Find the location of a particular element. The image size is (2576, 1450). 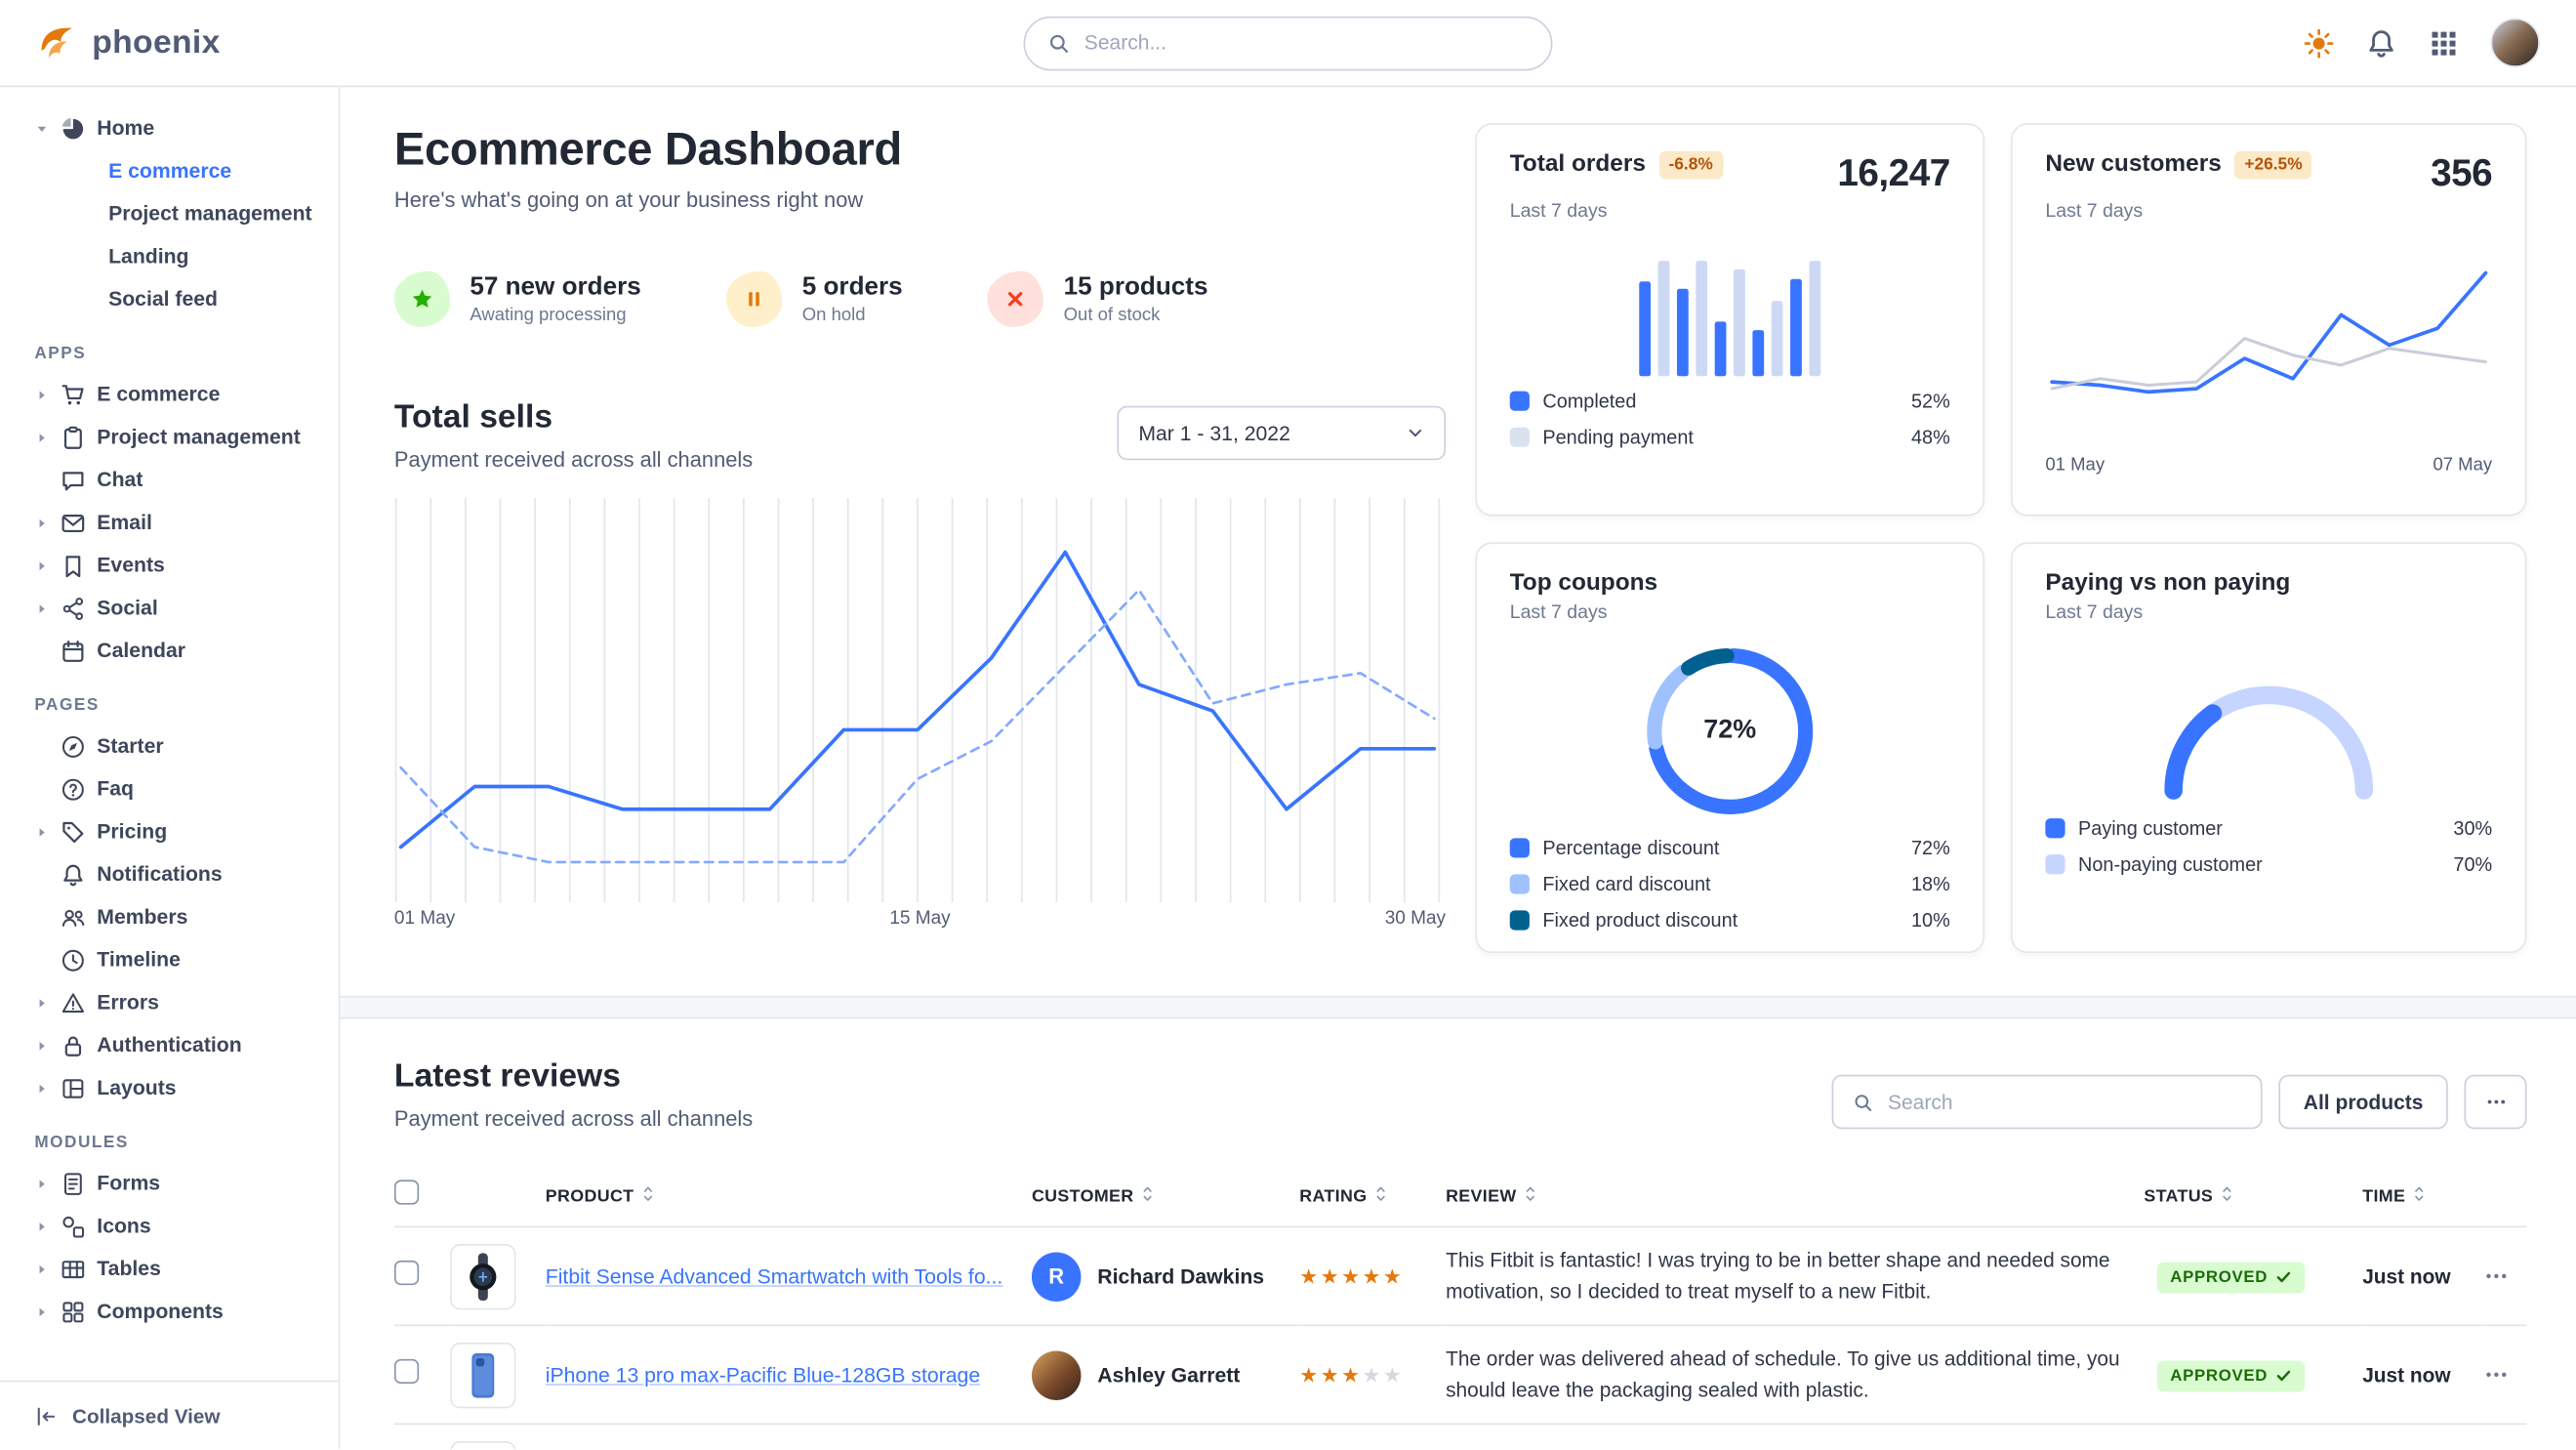

sidebar-item-project-management: Project management is located at coordinates (210, 214).